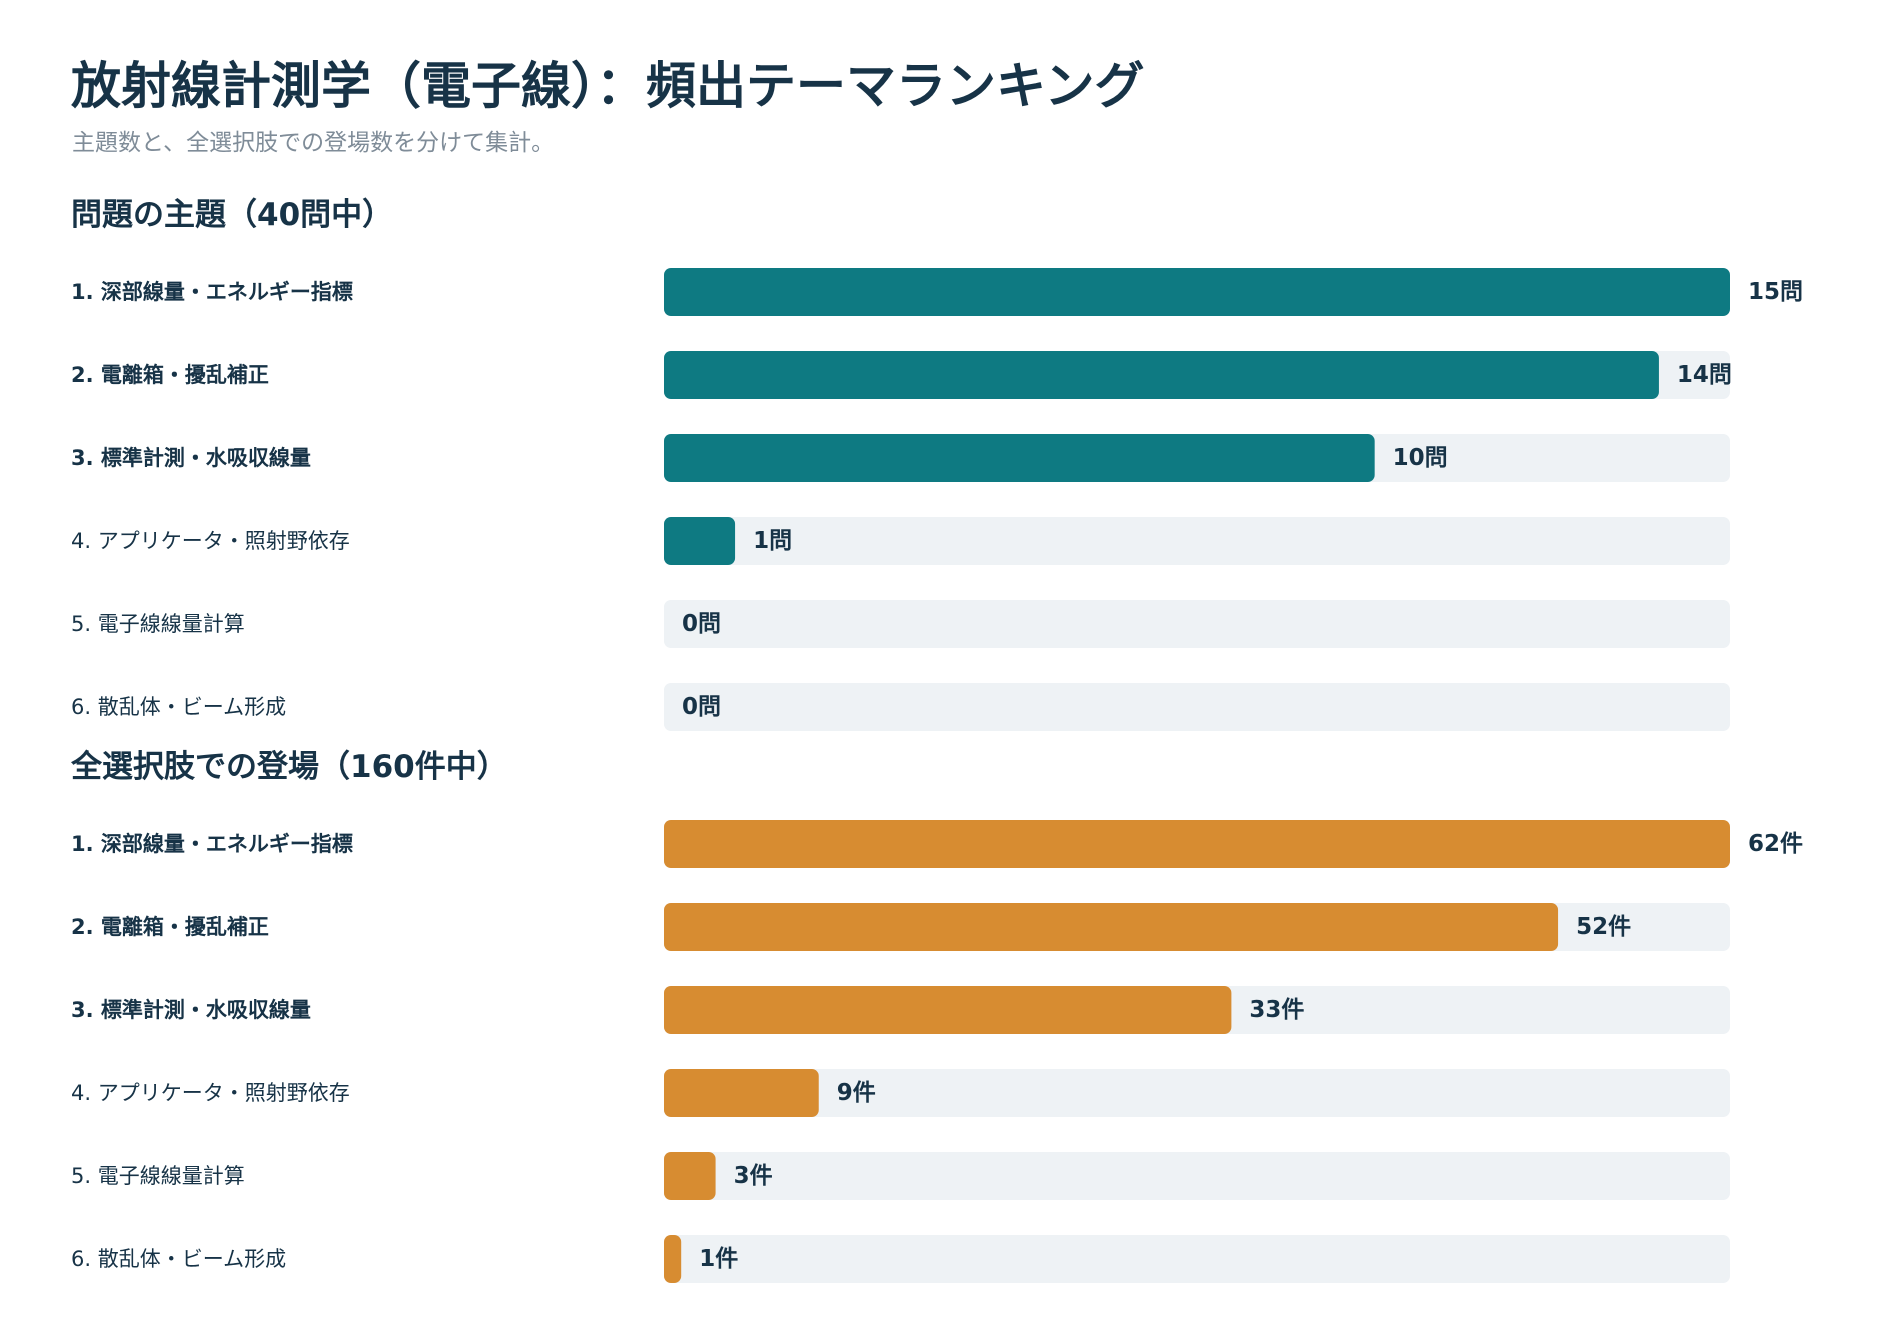  What do you see at coordinates (1775, 844) in the screenshot?
I see `value-label: 62件` at bounding box center [1775, 844].